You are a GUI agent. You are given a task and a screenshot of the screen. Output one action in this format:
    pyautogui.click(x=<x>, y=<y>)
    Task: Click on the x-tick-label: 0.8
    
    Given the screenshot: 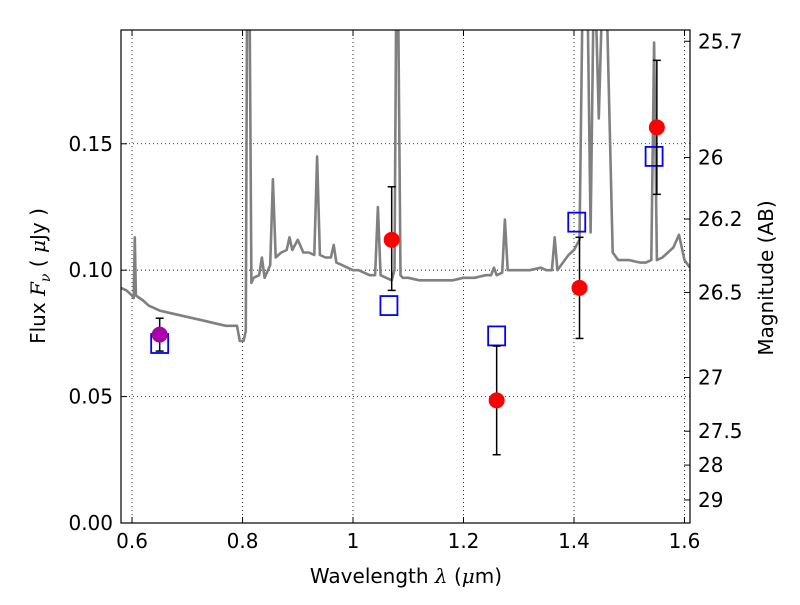 What is the action you would take?
    pyautogui.click(x=243, y=541)
    